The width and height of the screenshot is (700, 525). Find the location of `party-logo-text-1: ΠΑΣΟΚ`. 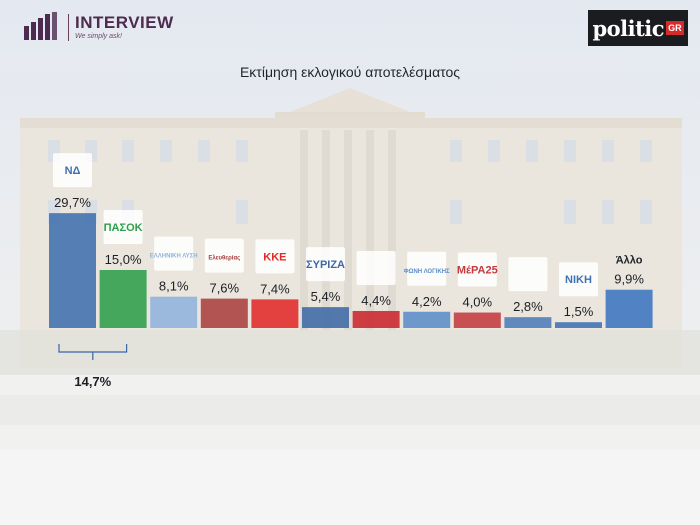

party-logo-text-1: ΠΑΣΟΚ is located at coordinates (123, 228).